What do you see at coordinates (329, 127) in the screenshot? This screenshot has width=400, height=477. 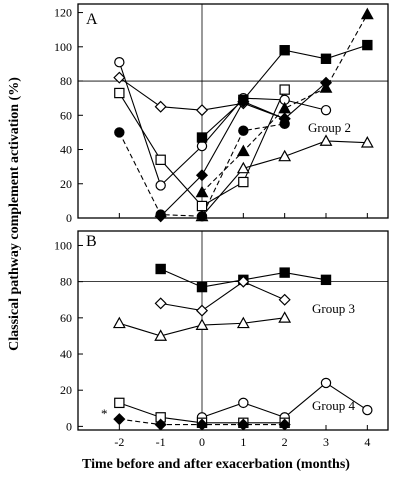 I see `annotation-label: Group 2` at bounding box center [329, 127].